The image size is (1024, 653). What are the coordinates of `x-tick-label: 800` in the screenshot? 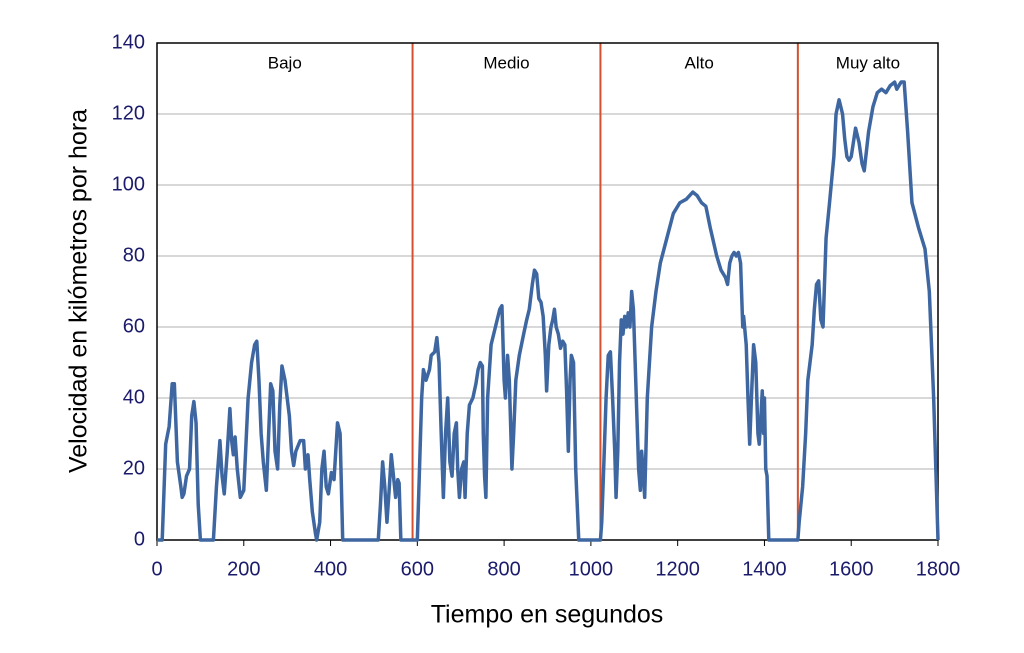 It's located at (503, 569).